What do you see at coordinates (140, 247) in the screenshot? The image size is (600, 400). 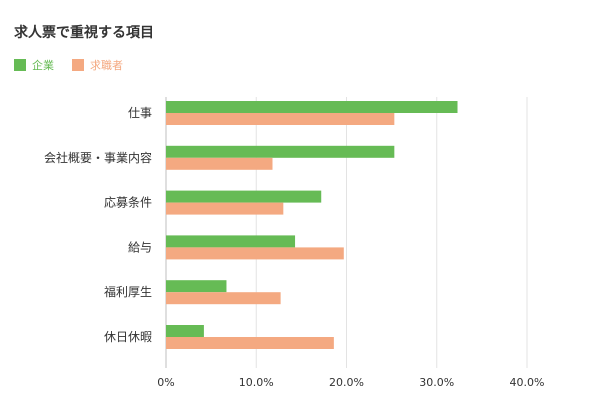 I see `category-label: 給与` at bounding box center [140, 247].